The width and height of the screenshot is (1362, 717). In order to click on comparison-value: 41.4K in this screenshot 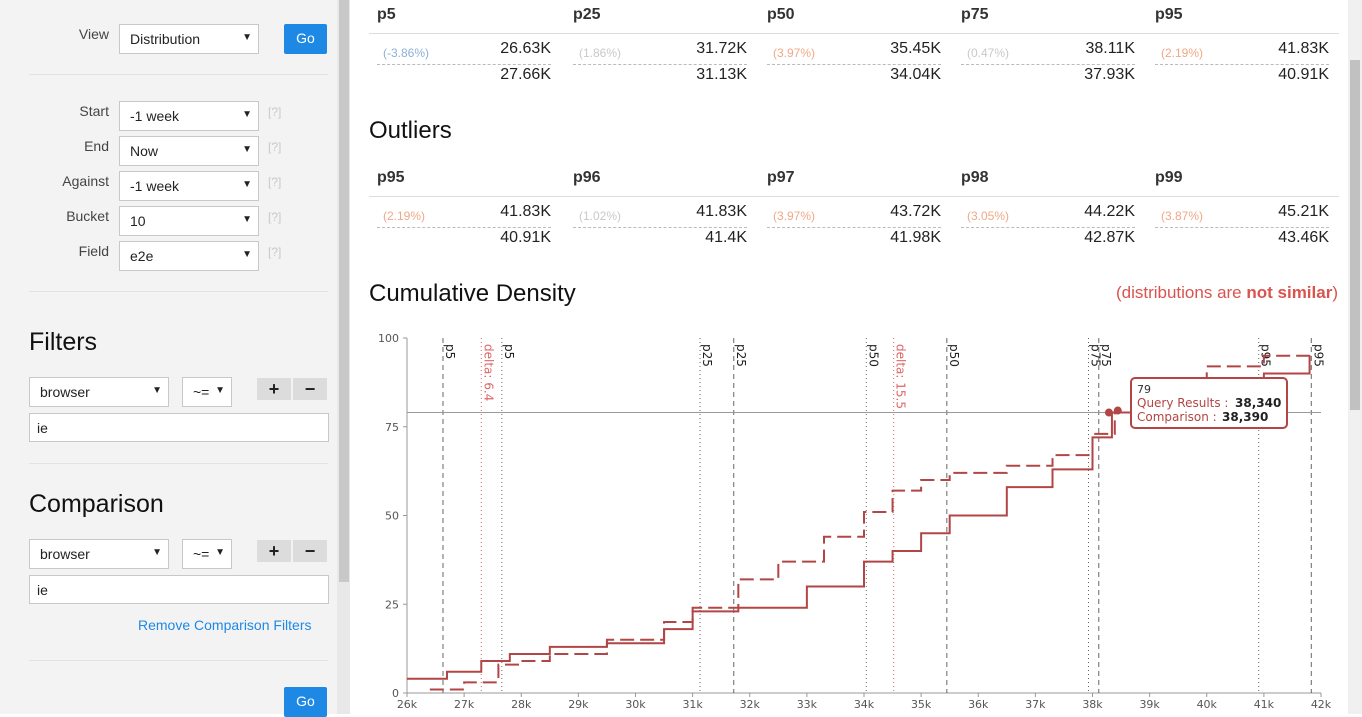, I will do `click(726, 237)`.